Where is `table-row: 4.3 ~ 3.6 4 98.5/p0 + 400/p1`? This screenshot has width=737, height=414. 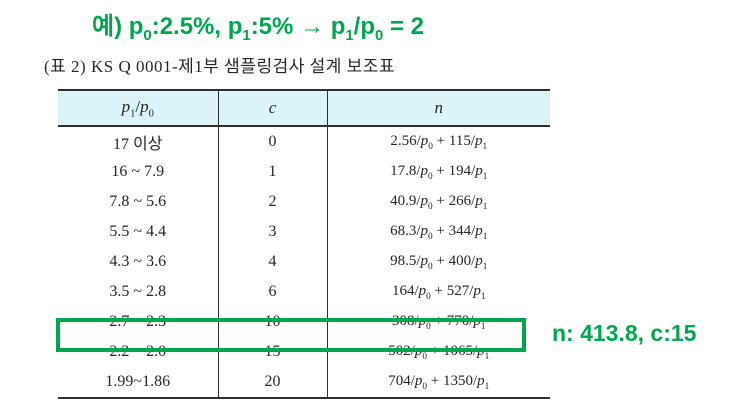
table-row: 4.3 ~ 3.6 4 98.5/p0 + 400/p1 is located at coordinates (304, 262).